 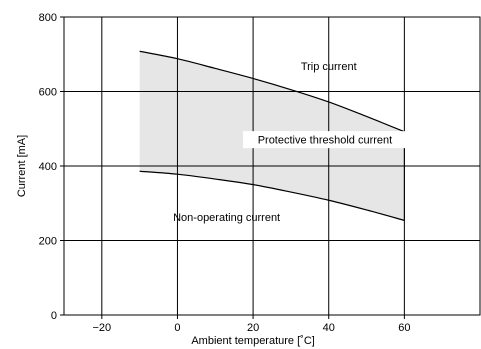 I want to click on y-tick-label: 200, so click(x=48, y=242).